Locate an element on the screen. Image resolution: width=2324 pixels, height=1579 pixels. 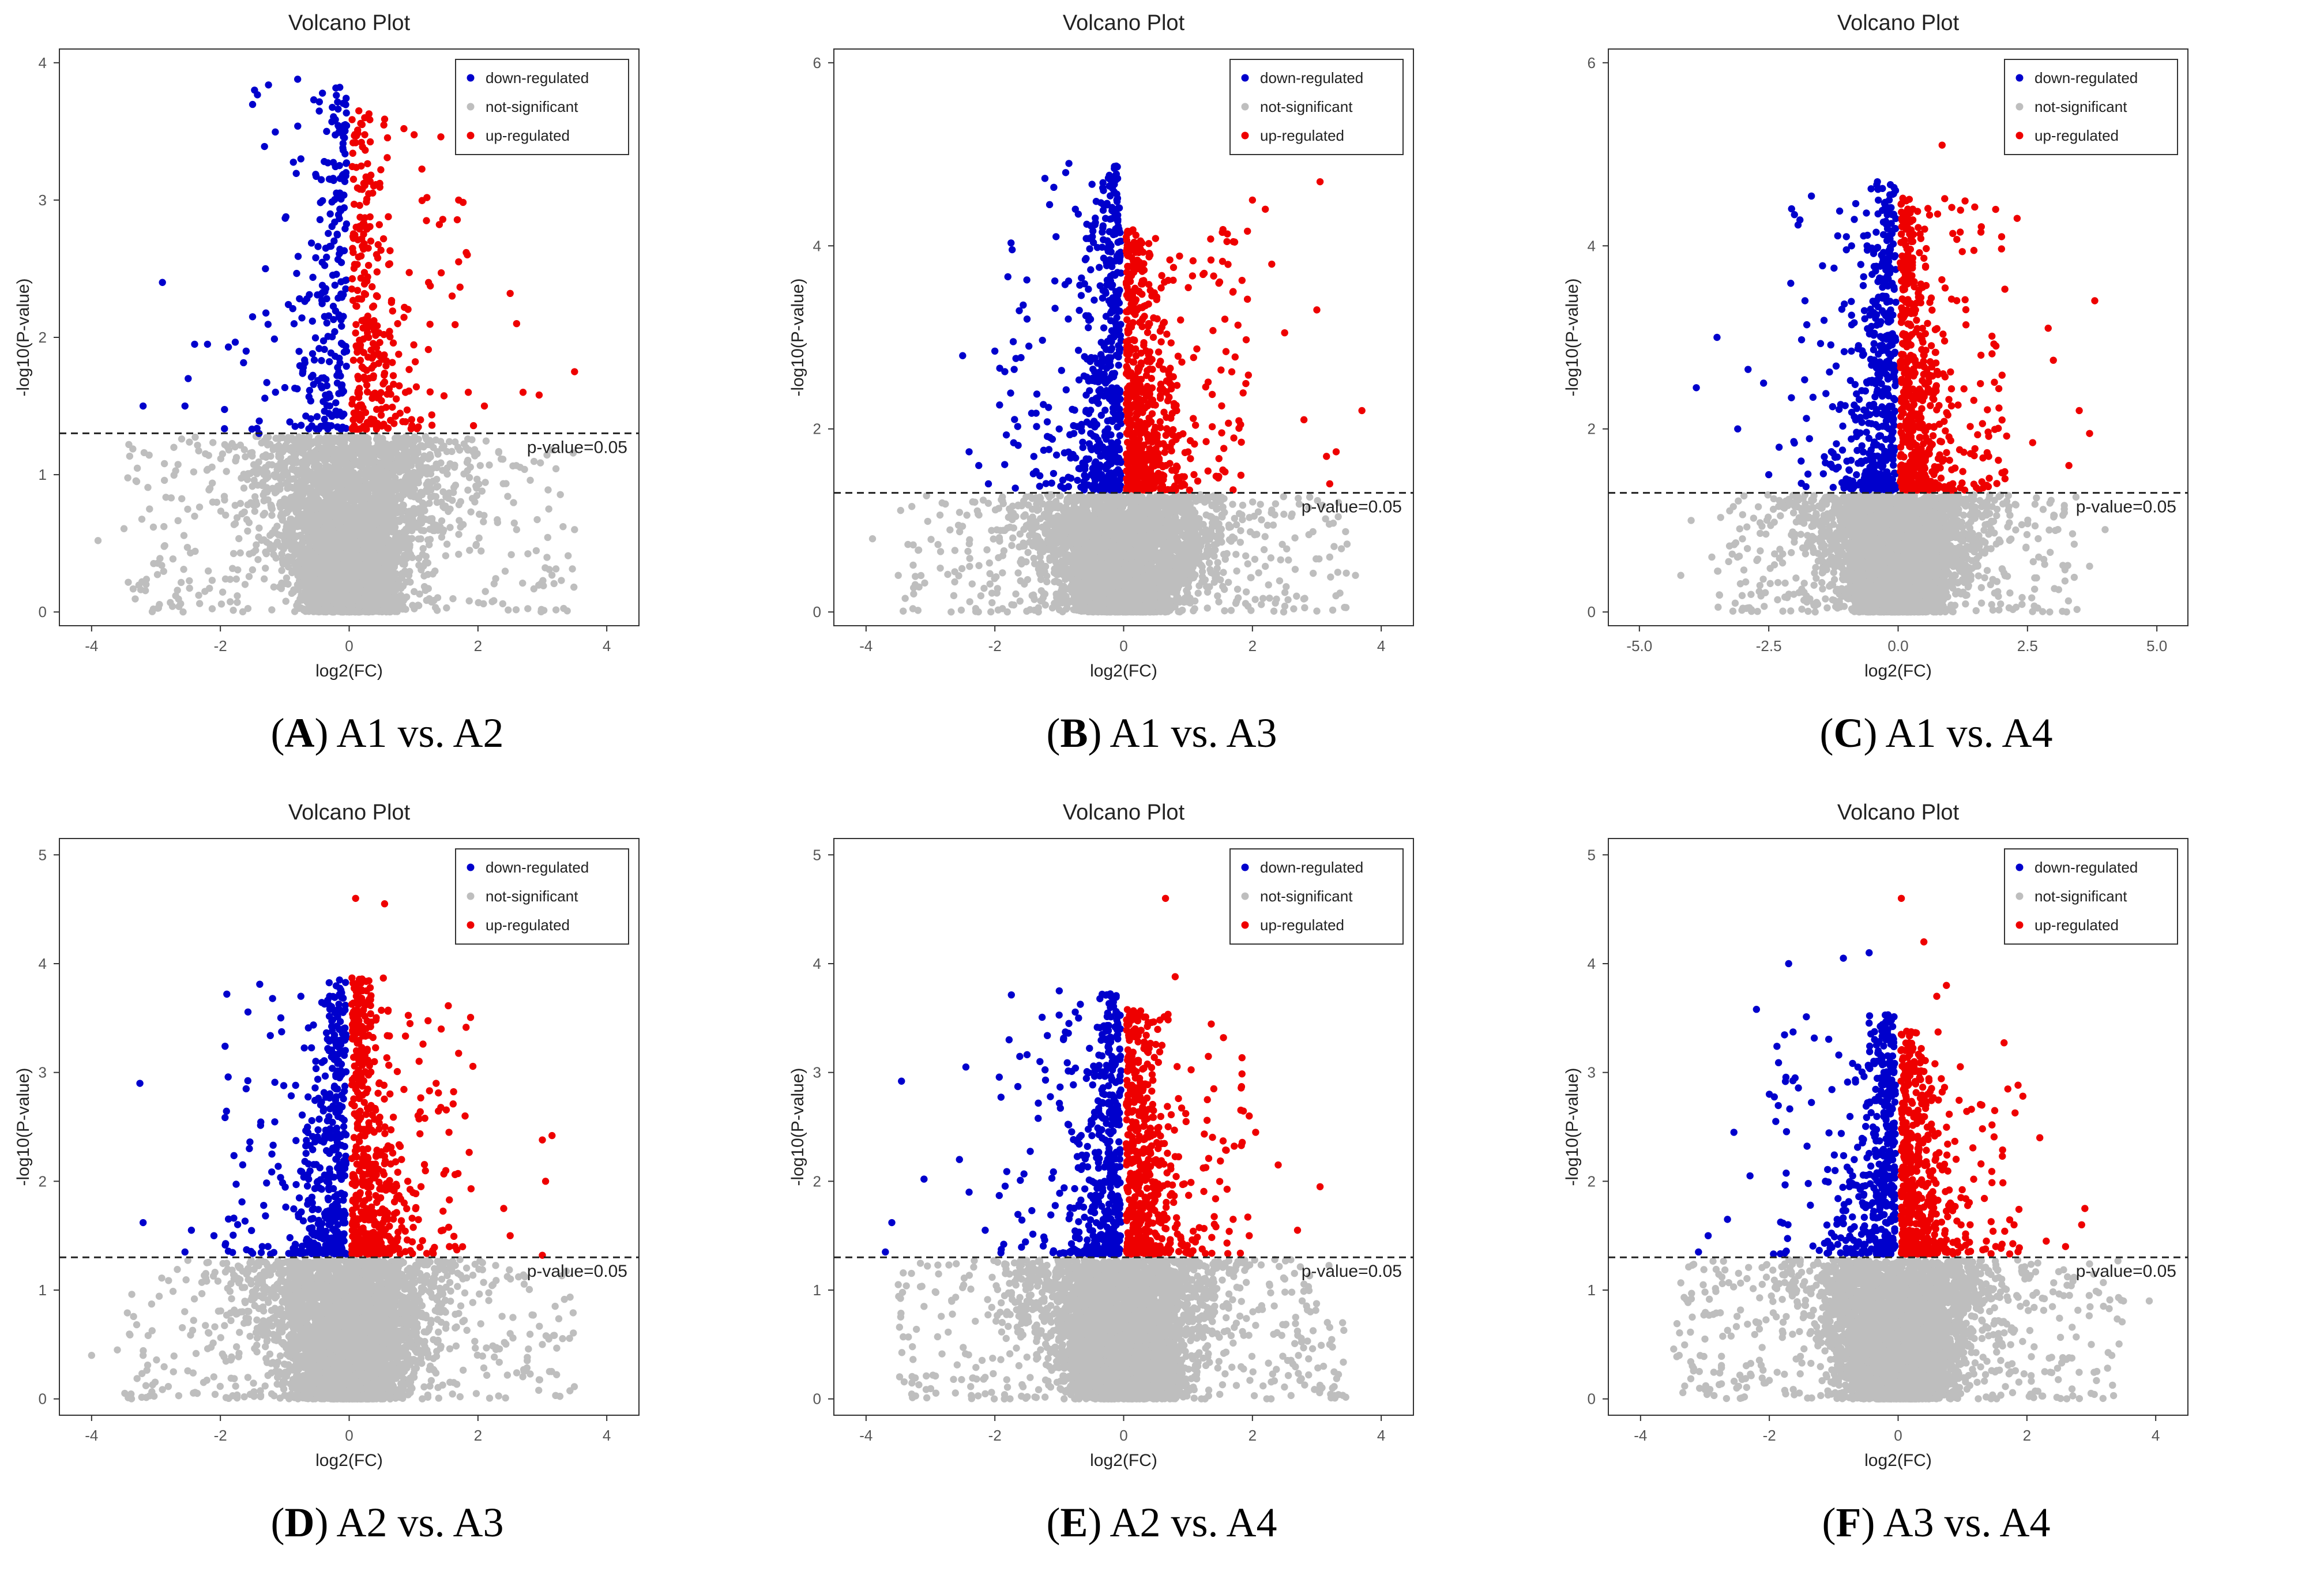
legend-label: down-regulated is located at coordinates (538, 78).